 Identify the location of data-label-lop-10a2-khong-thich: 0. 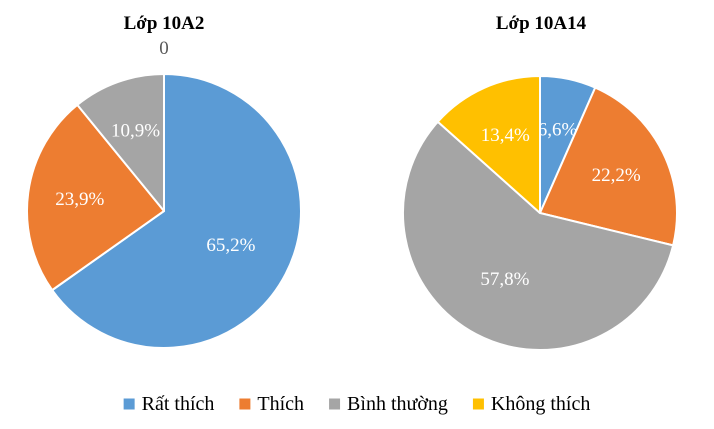
(164, 48).